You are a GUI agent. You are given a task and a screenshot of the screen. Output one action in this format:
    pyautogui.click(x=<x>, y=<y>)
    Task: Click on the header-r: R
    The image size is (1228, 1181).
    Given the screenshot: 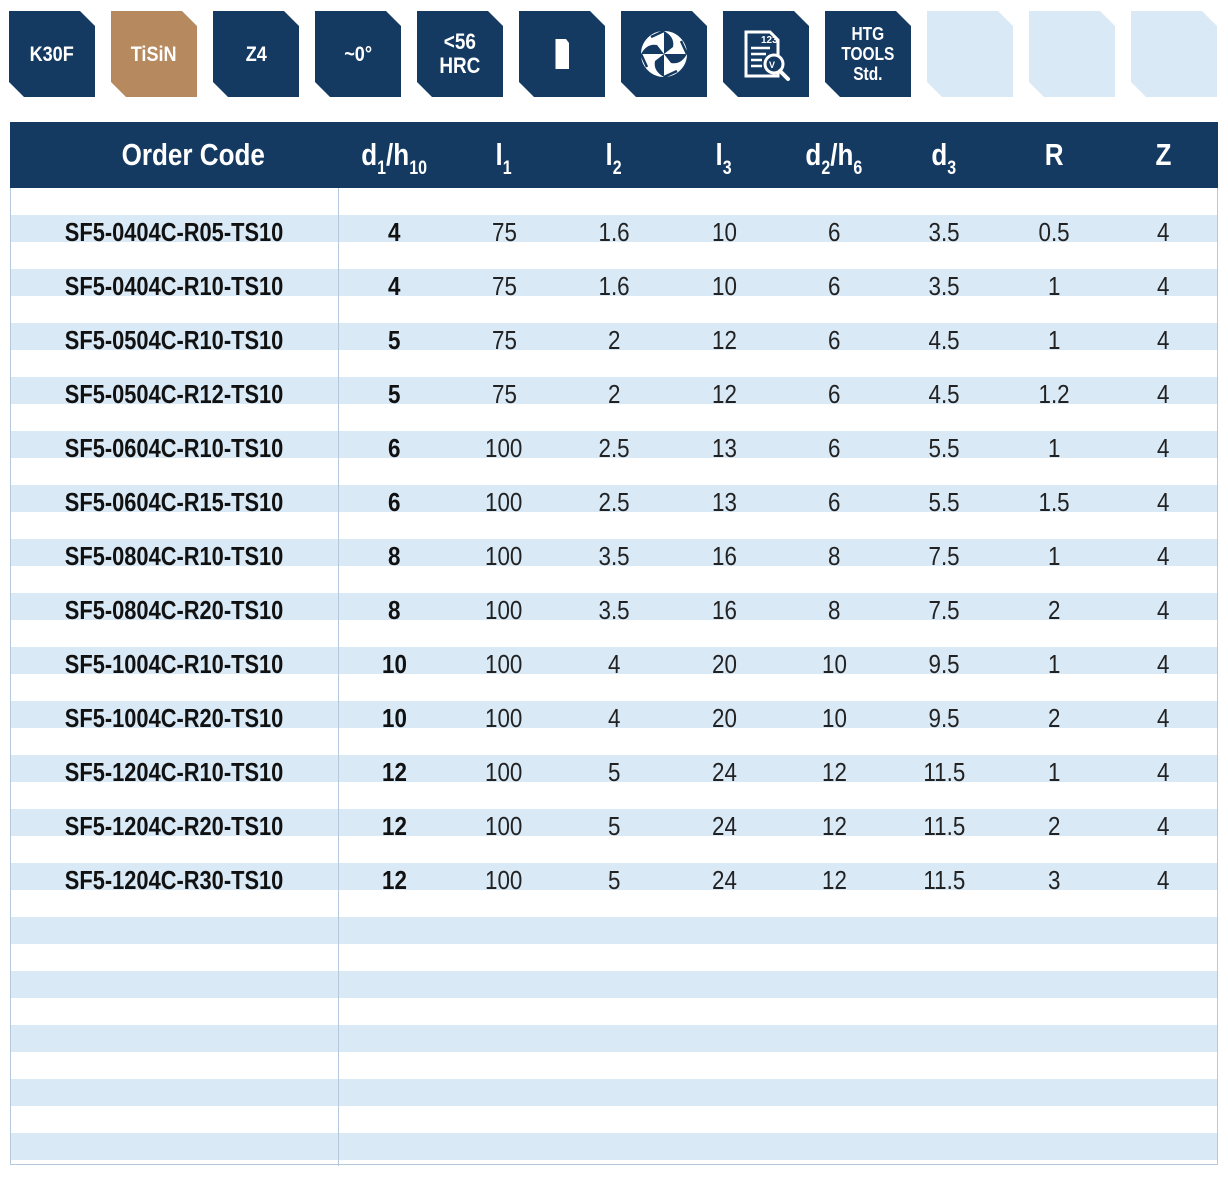 What is the action you would take?
    pyautogui.click(x=1054, y=155)
    